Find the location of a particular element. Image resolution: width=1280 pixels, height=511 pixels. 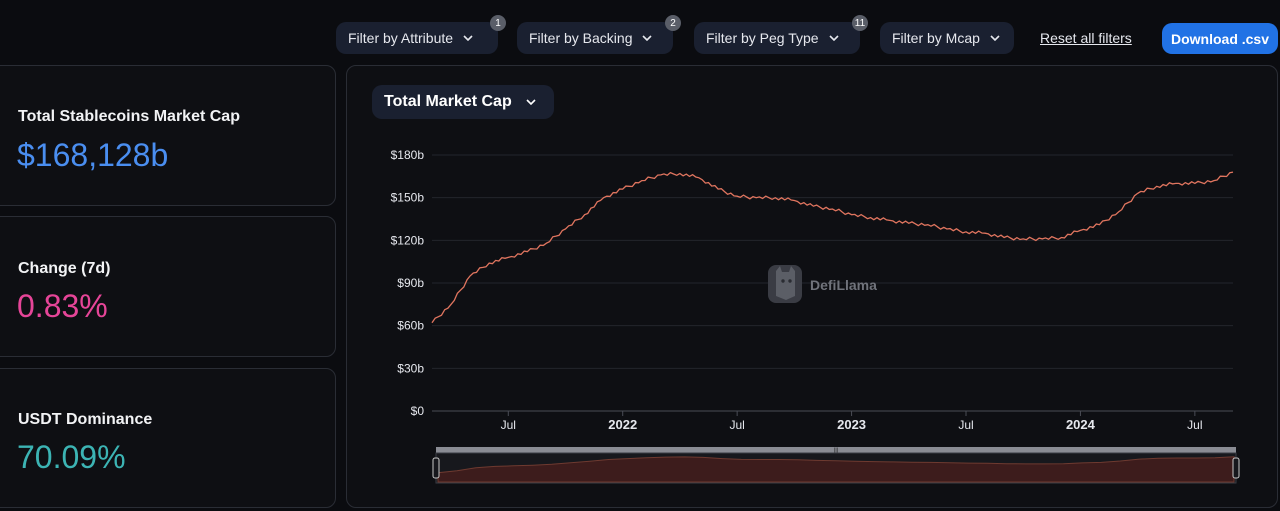

y-axis: $0 $30b $60b $90b $120b $150b $180b is located at coordinates (408, 283).